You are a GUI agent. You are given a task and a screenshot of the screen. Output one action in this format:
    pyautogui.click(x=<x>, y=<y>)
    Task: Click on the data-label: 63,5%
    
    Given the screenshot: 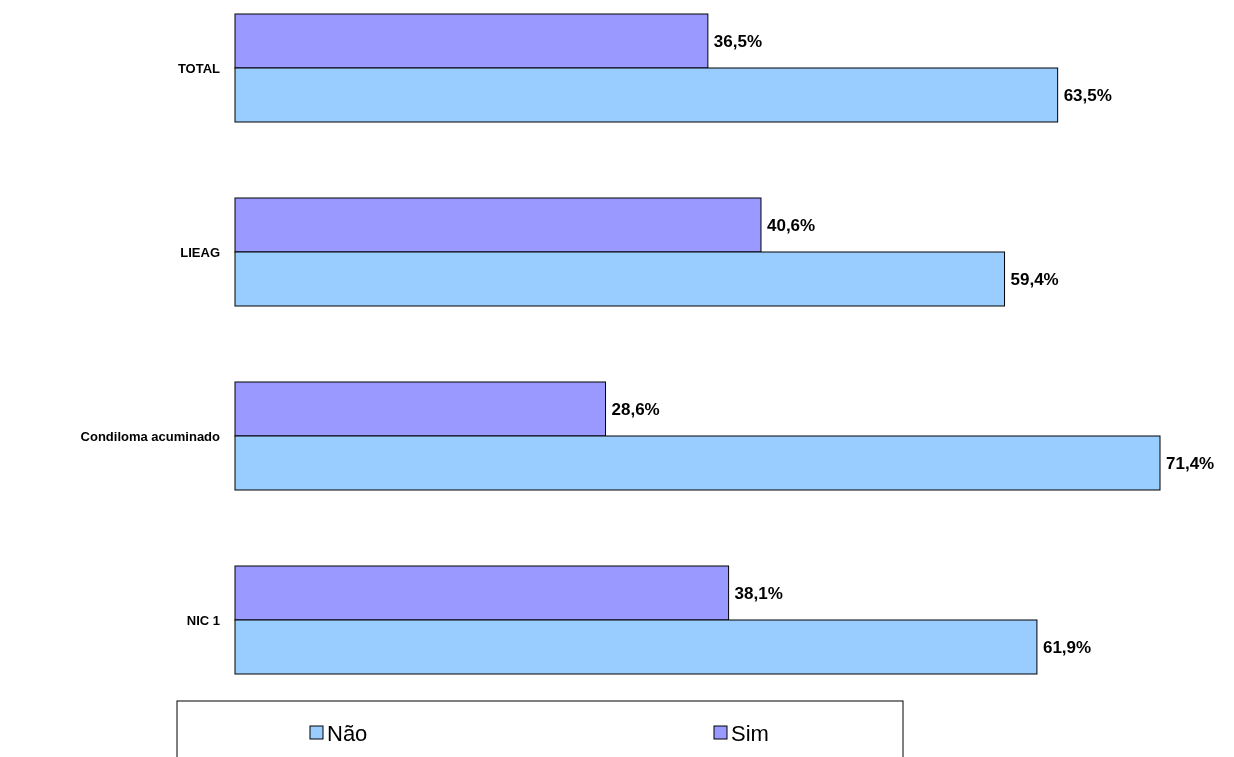 What is the action you would take?
    pyautogui.click(x=1087, y=95)
    